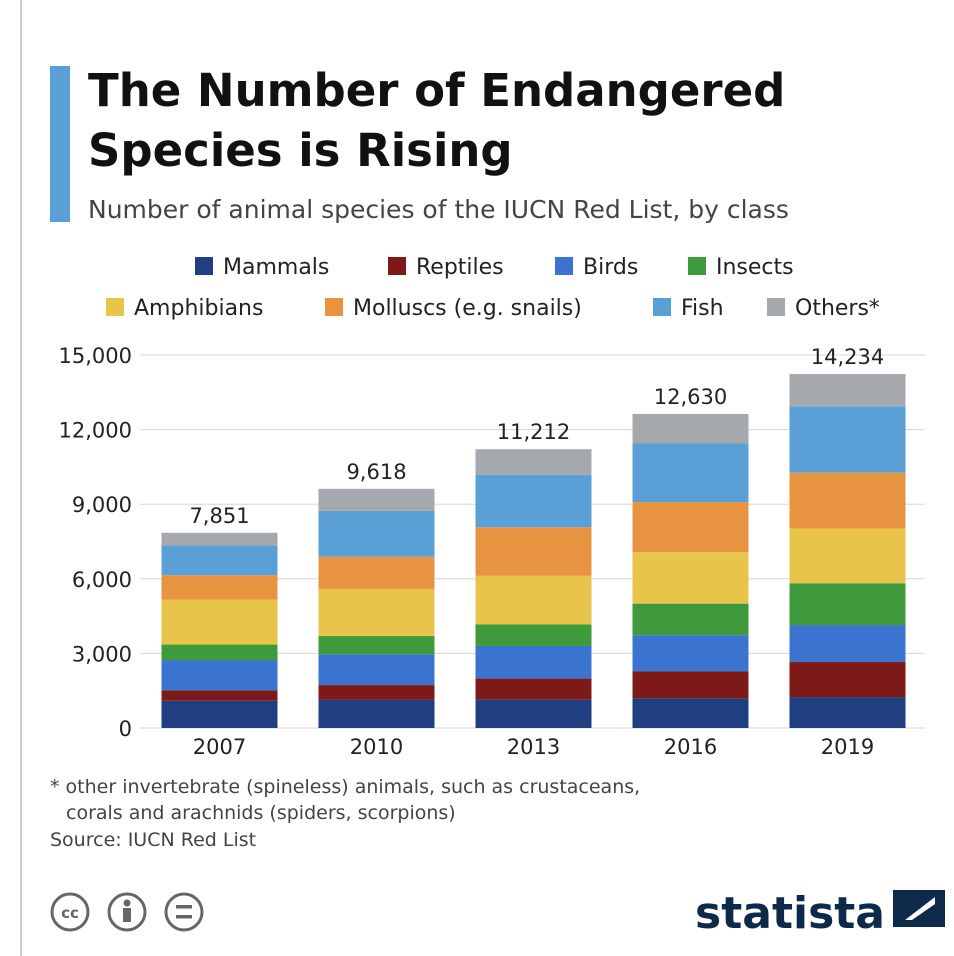 The height and width of the screenshot is (956, 954). What do you see at coordinates (436, 90) in the screenshot?
I see `chart-title: The Number of Endangered` at bounding box center [436, 90].